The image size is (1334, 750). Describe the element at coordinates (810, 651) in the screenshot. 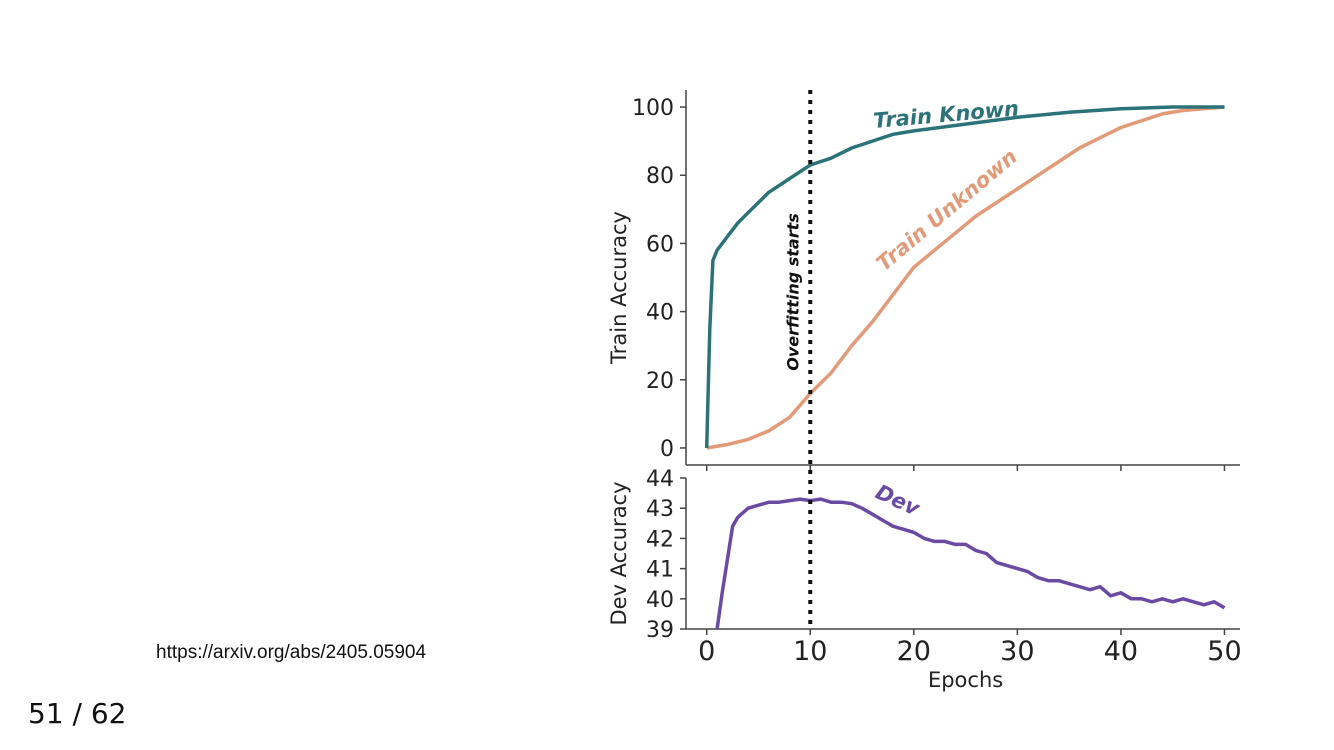

I see `x-tick-label: 10` at that location.